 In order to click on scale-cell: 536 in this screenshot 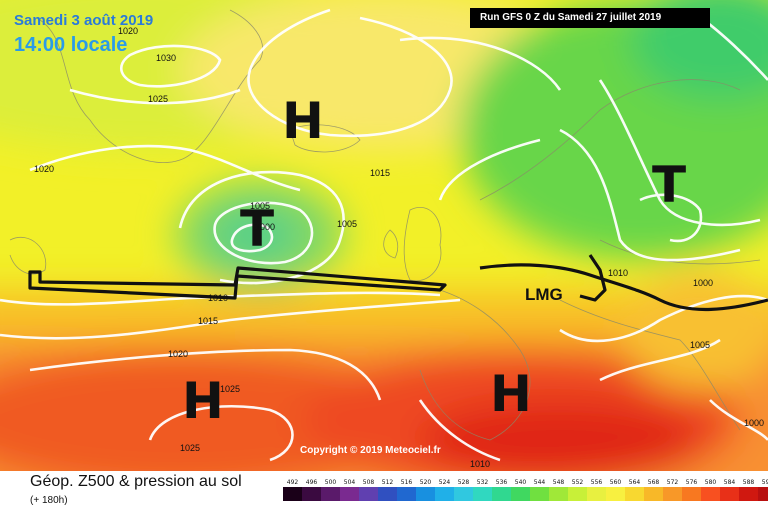, I will do `click(501, 490)`.